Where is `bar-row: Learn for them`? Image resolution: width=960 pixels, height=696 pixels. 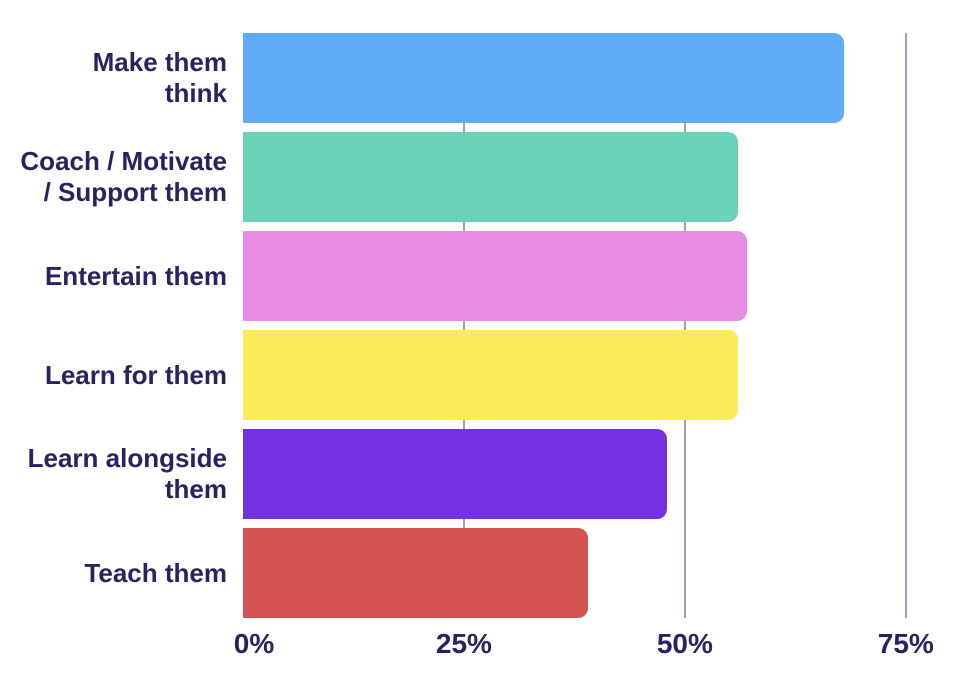
bar-row: Learn for them is located at coordinates (480, 375).